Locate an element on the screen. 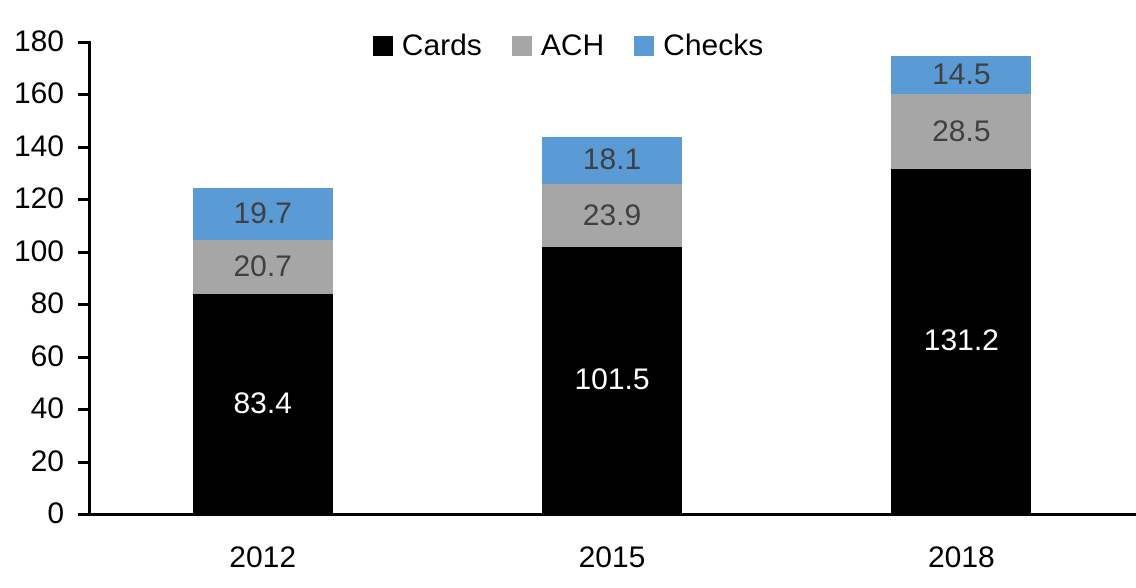  segment-value-label: 23.9 is located at coordinates (612, 215).